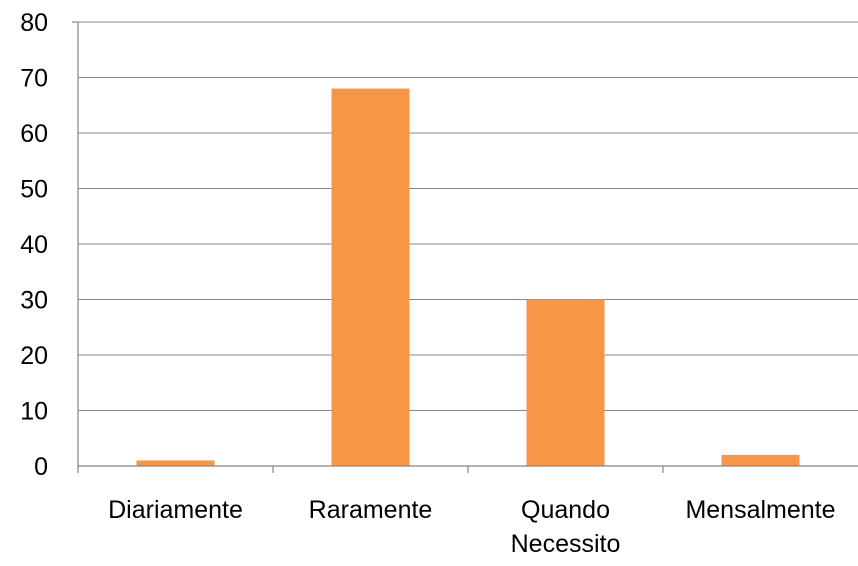 The image size is (858, 566). What do you see at coordinates (34, 412) in the screenshot?
I see `y-tick-label: 10` at bounding box center [34, 412].